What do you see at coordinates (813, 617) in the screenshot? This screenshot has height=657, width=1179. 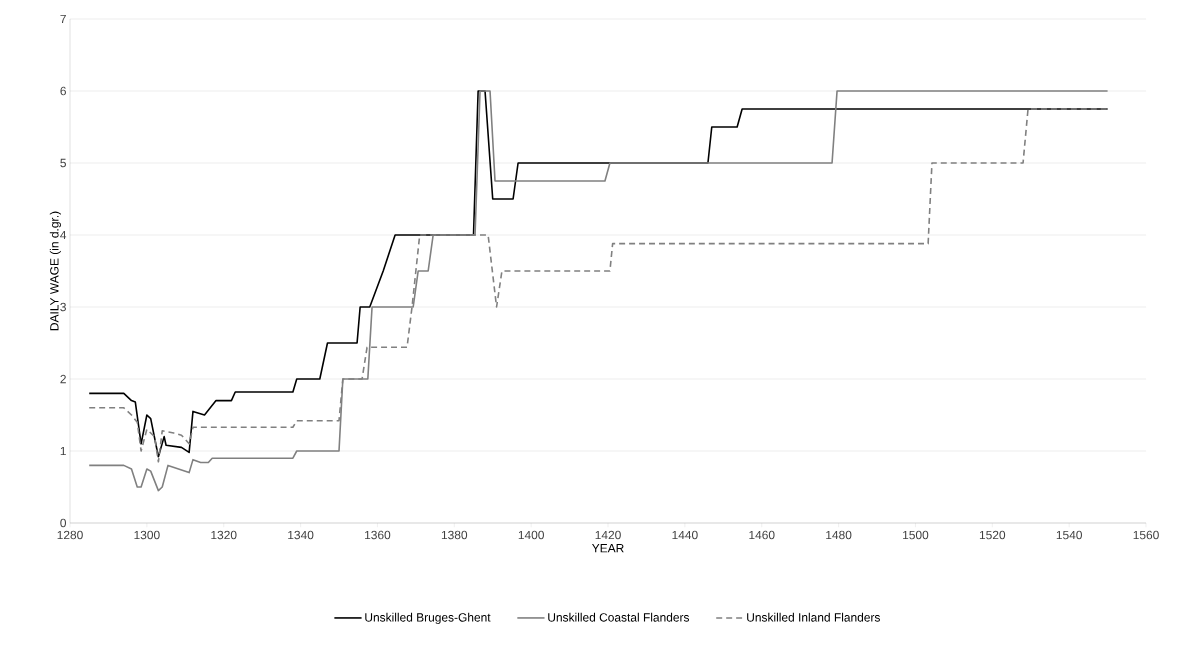 I see `legend-label: Unskilled Inland Flanders` at bounding box center [813, 617].